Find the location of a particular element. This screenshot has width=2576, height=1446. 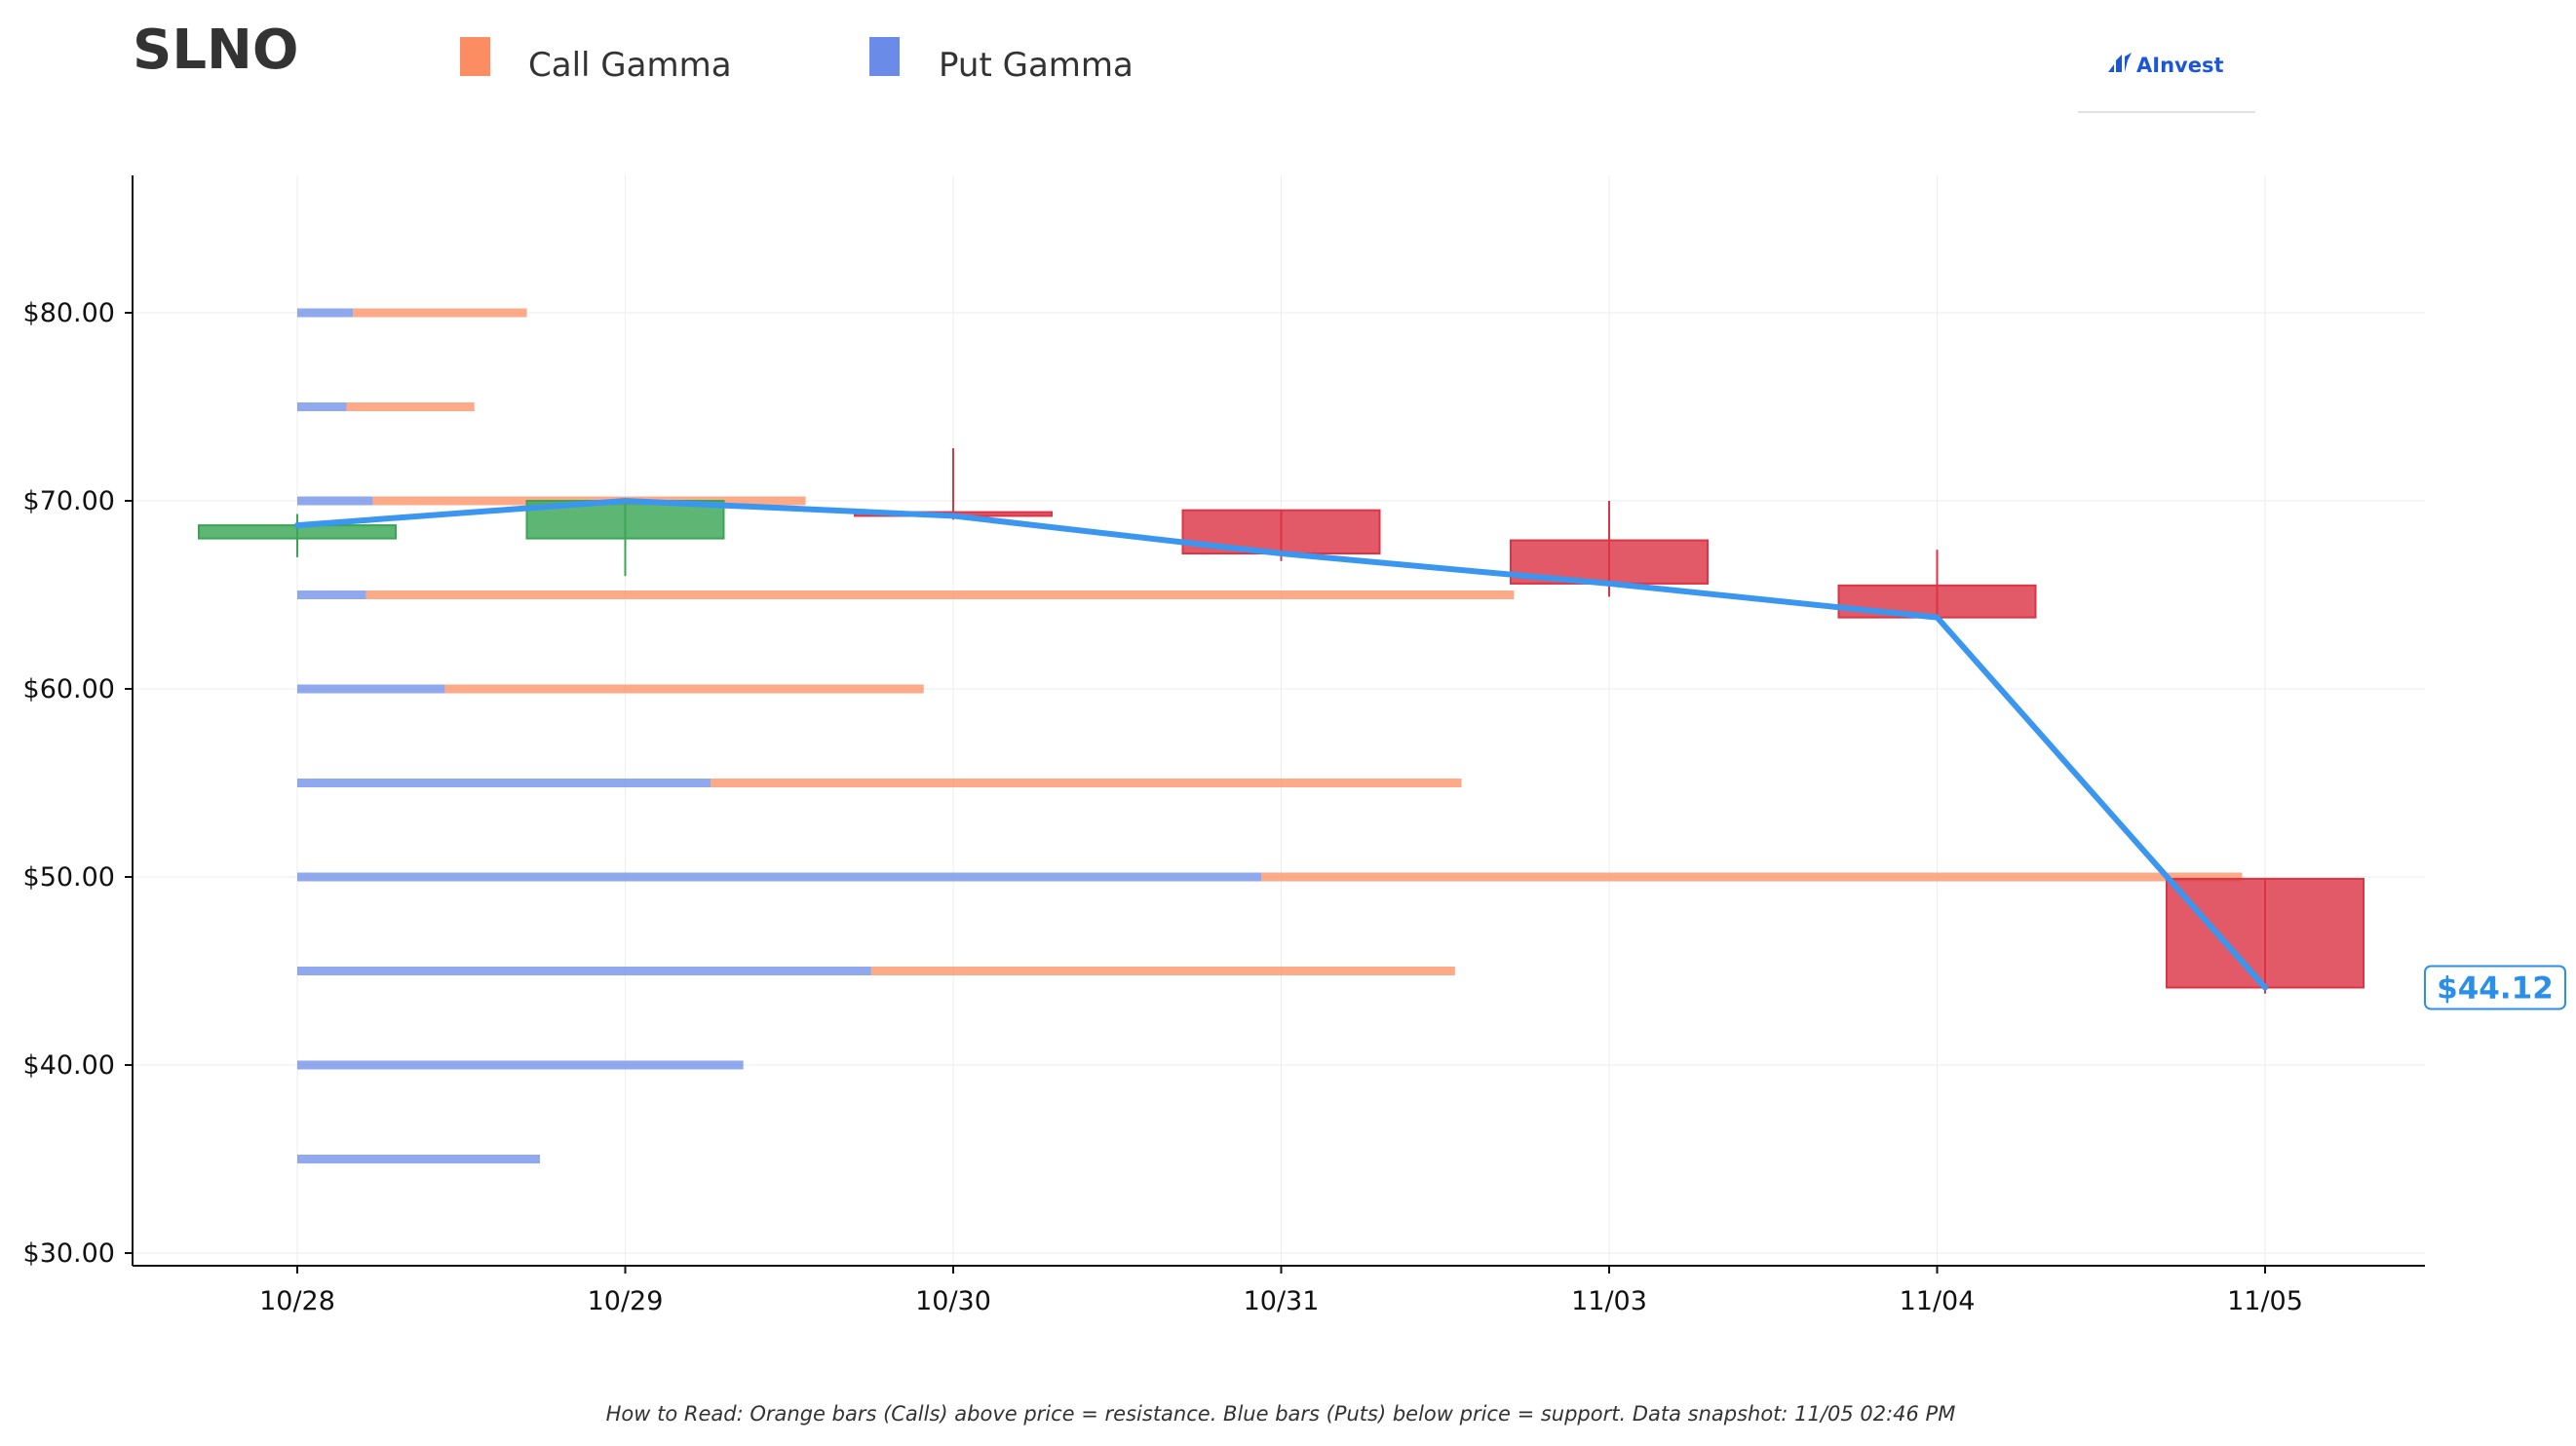

brand-chart-icon is located at coordinates (2120, 62).